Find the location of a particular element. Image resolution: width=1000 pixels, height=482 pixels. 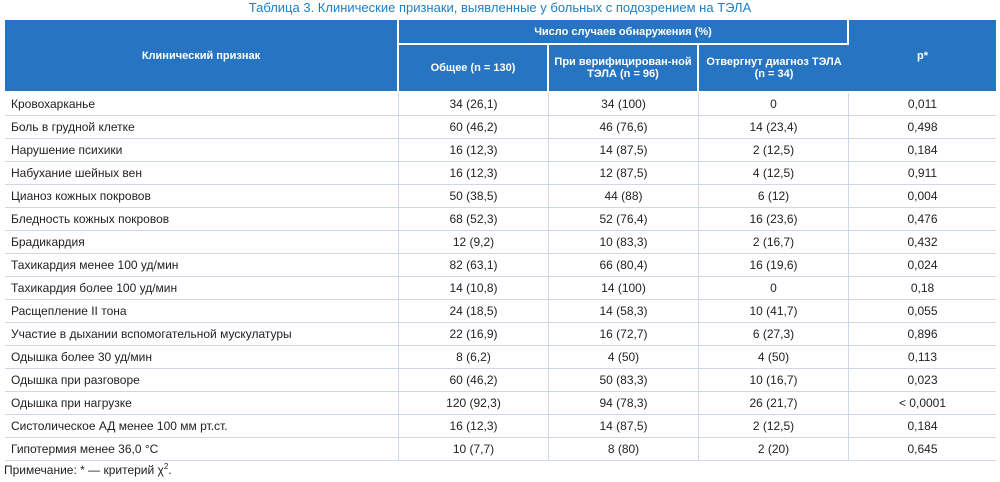

cell-verified: 52 (76,4) is located at coordinates (624, 219).